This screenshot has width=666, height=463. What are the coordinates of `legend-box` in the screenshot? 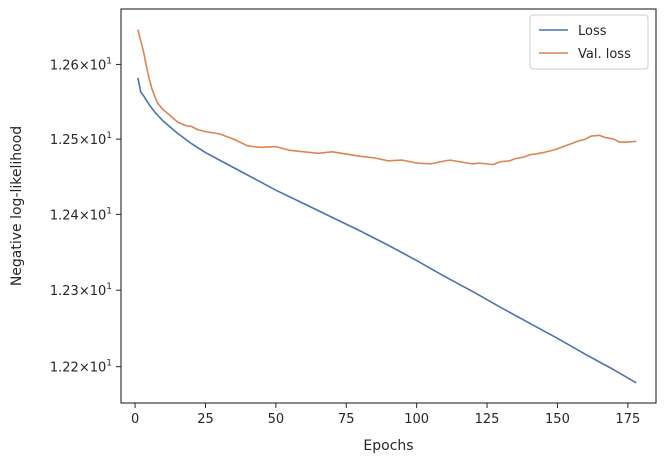 It's located at (589, 42).